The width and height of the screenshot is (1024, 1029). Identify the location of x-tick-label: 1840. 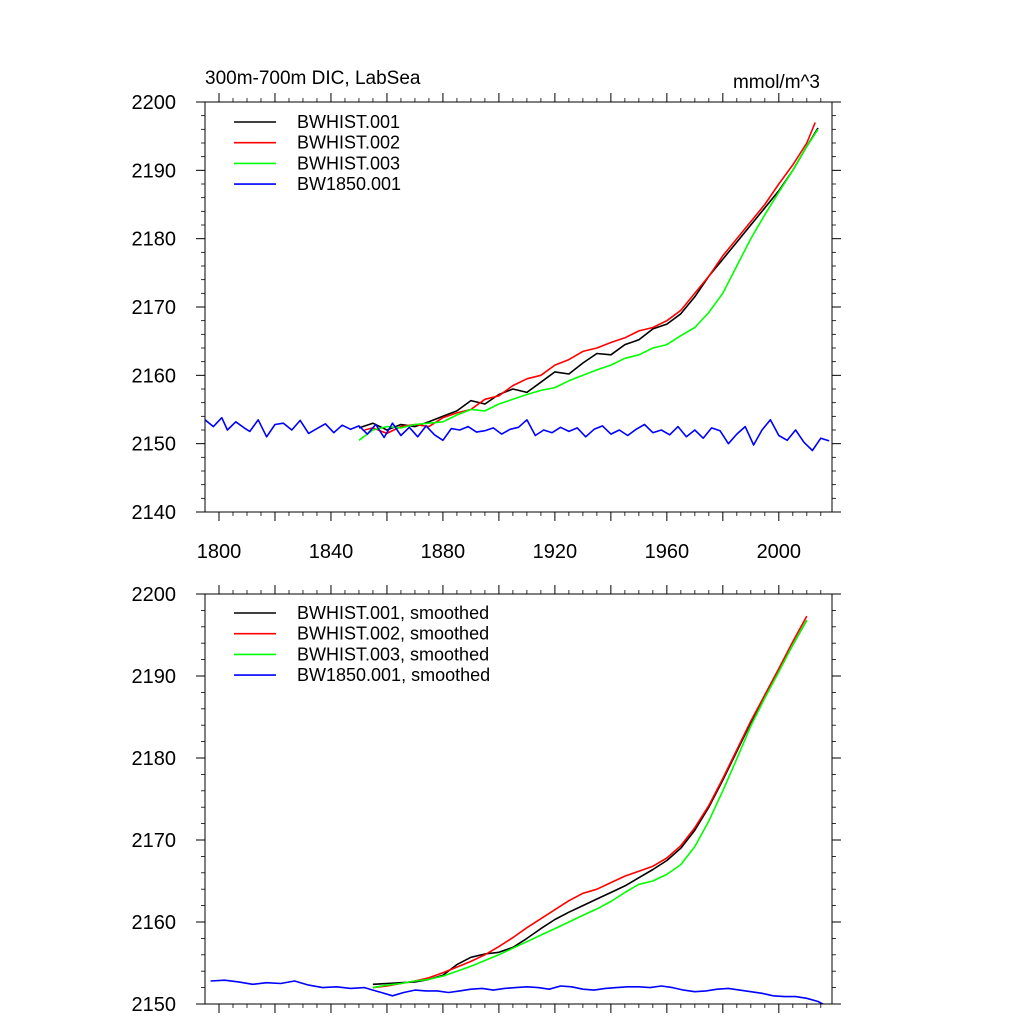
(331, 552).